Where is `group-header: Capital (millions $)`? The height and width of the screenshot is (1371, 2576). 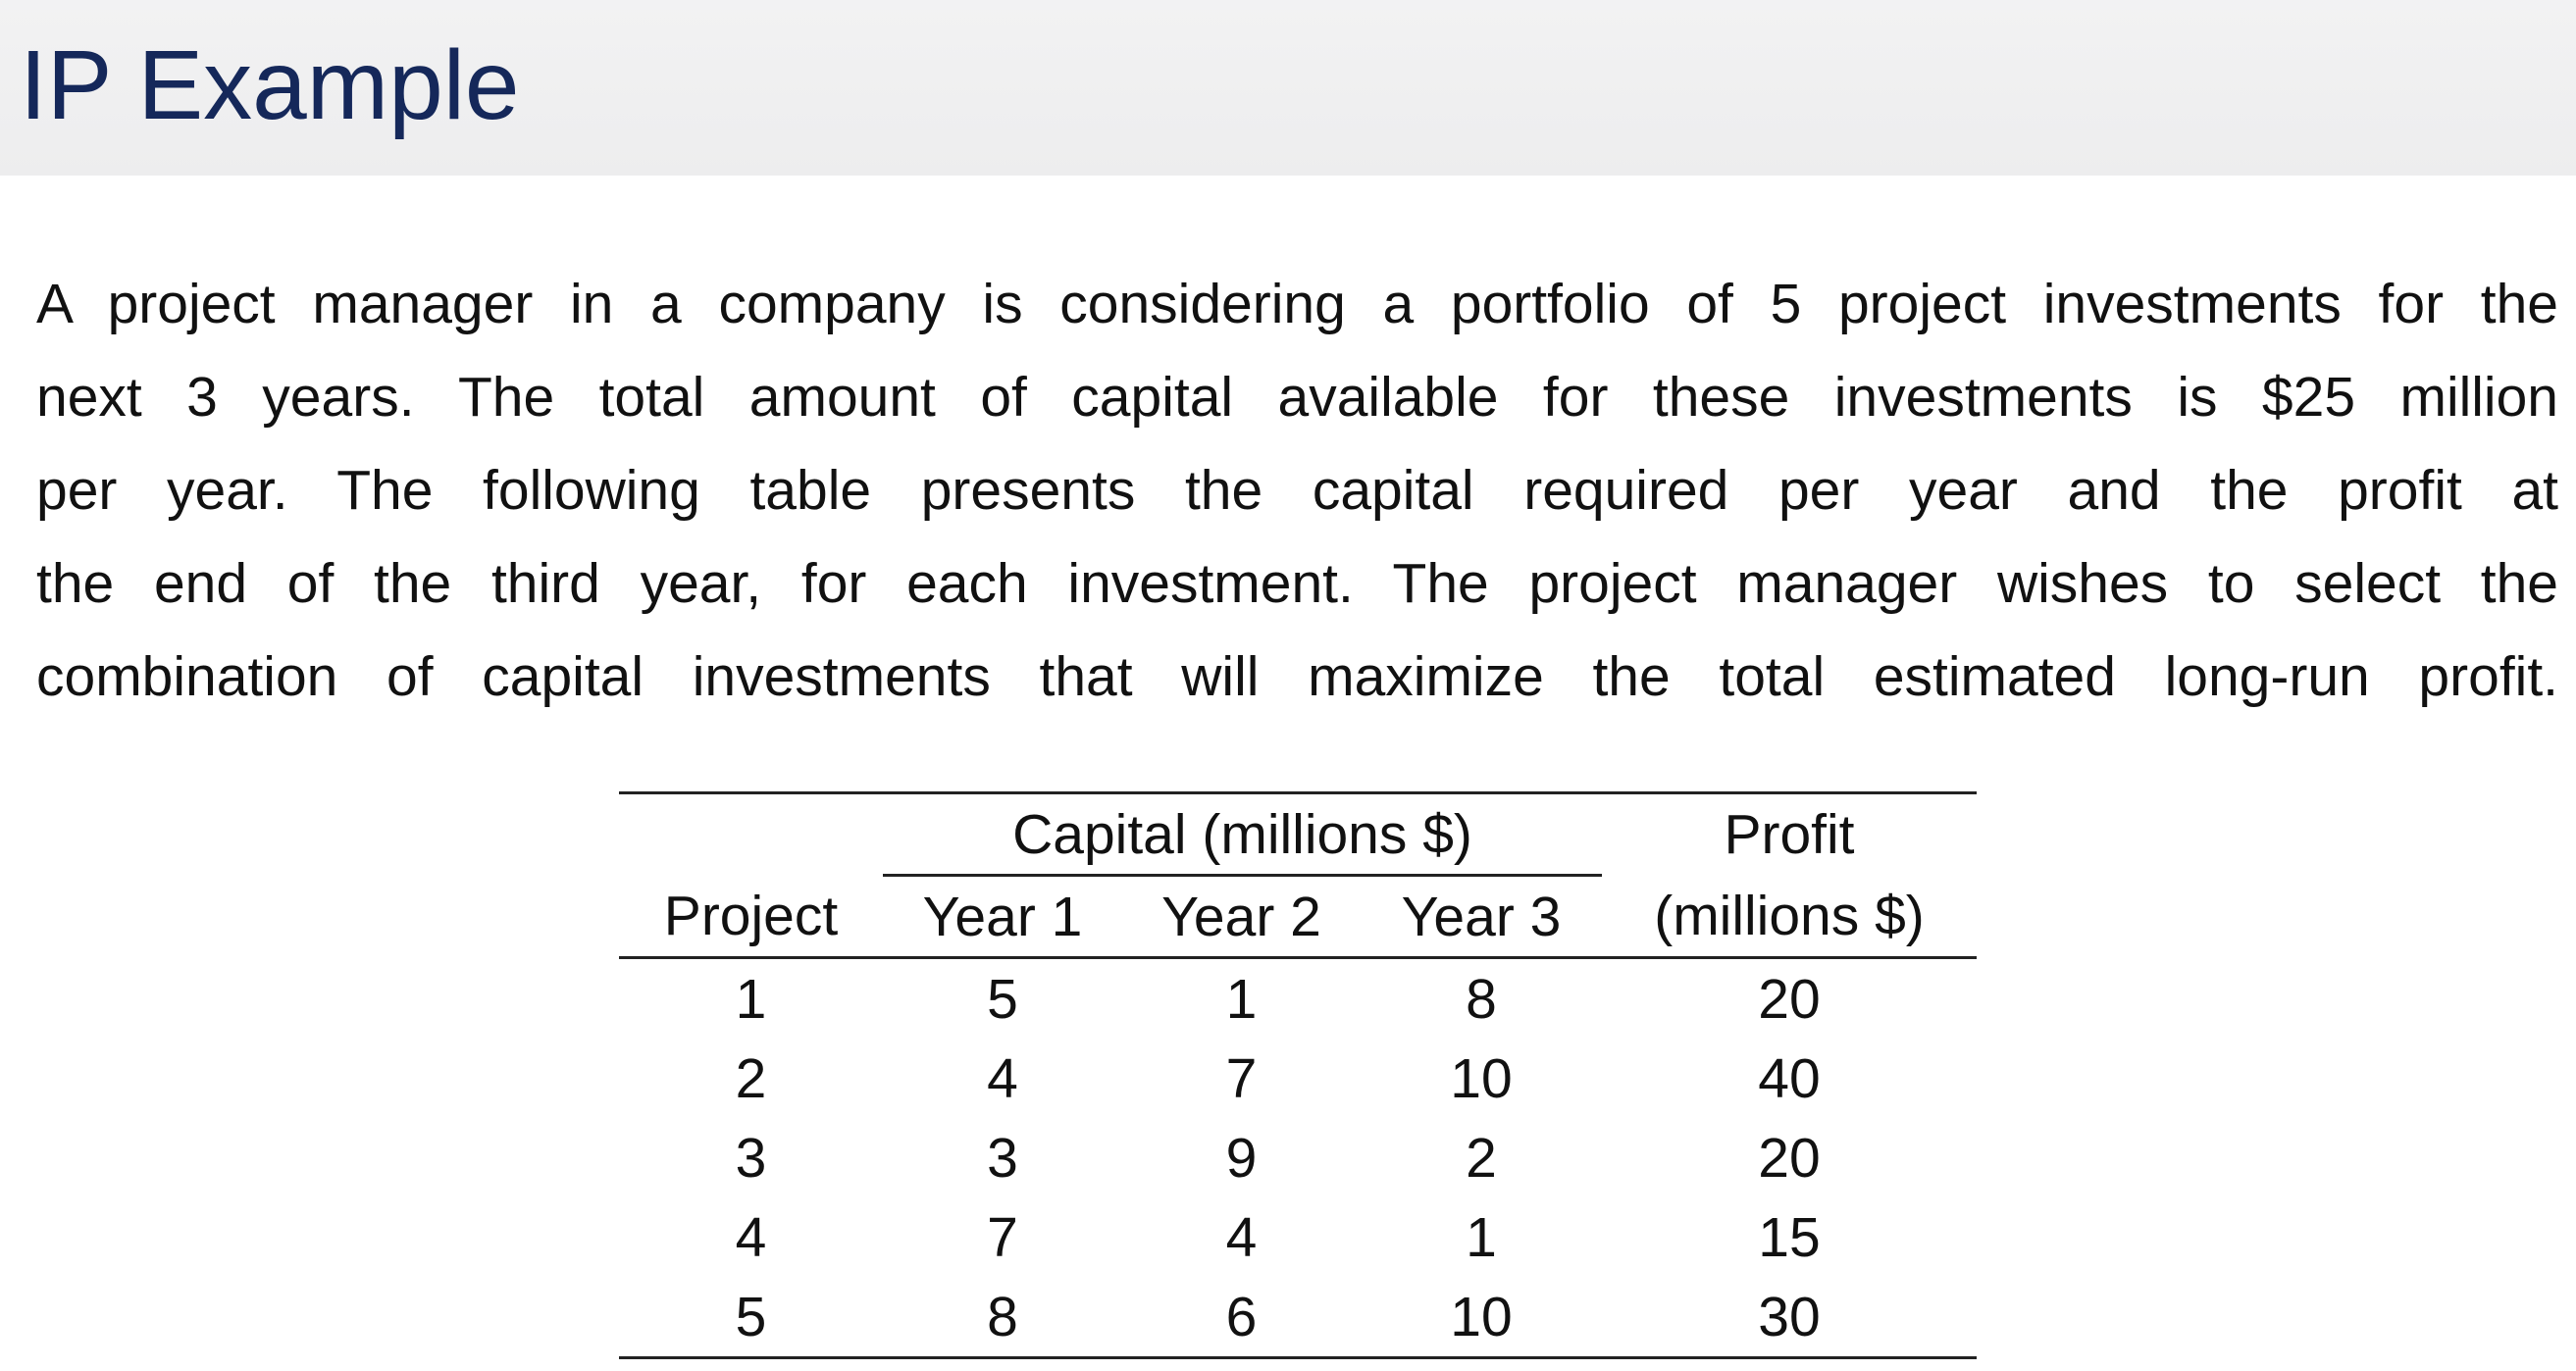
group-header: Capital (millions $) is located at coordinates (1242, 834).